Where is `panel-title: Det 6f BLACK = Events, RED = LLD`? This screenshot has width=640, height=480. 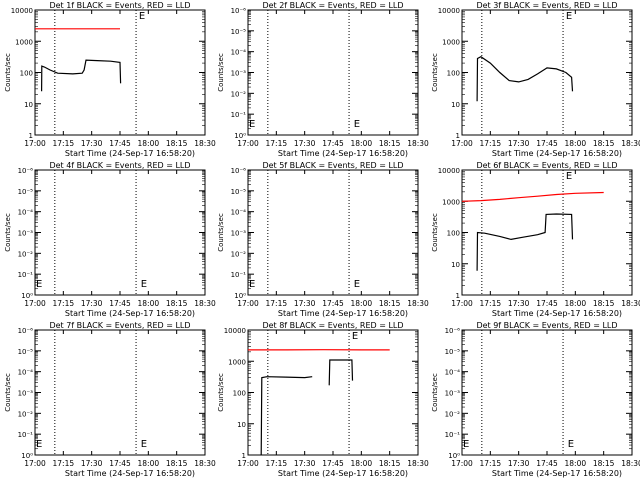
panel-title: Det 6f BLACK = Events, RED = LLD is located at coordinates (546, 165).